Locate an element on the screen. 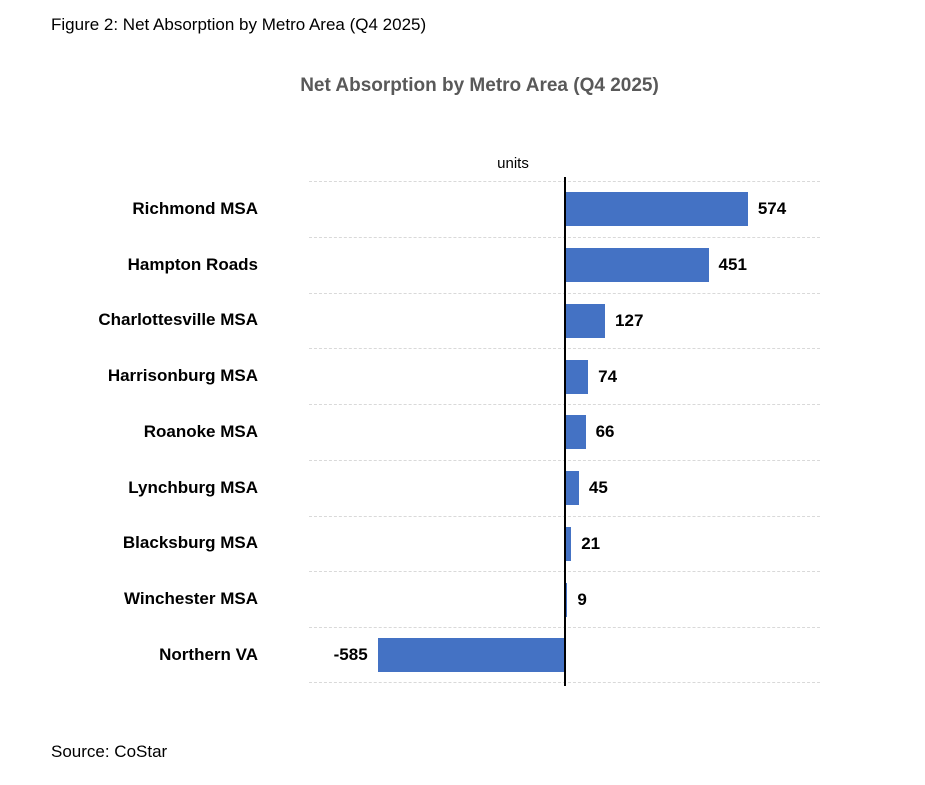  category-label-lynchburg-msa: Lynchburg MSA is located at coordinates (193, 487).